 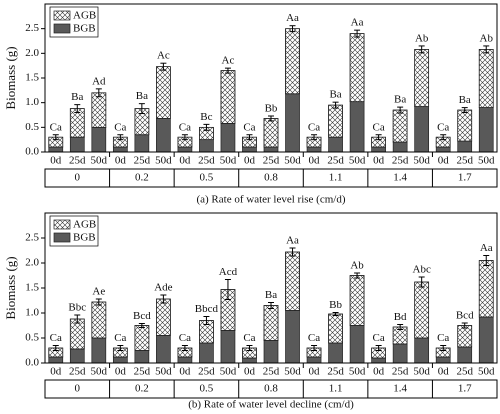 I want to click on group-label: 0.8, so click(x=271, y=178).